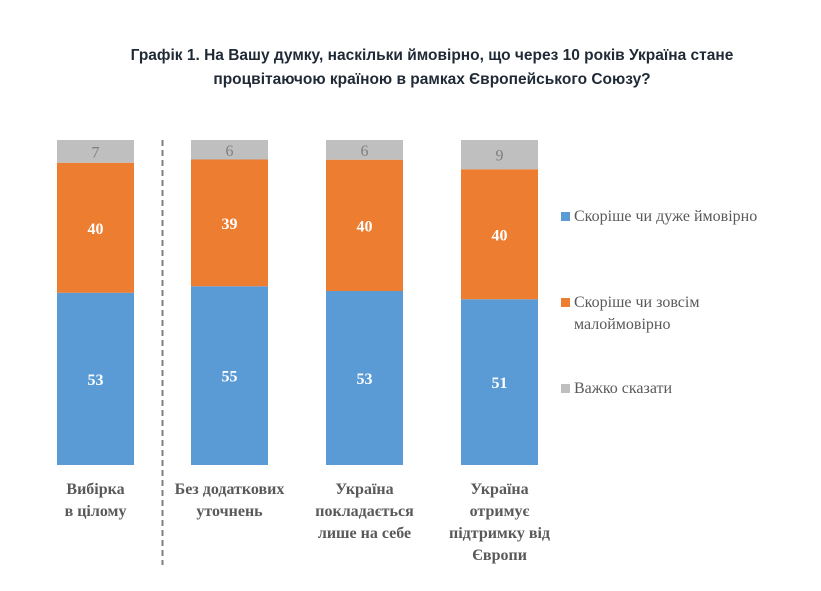  Describe the element at coordinates (499, 533) in the screenshot. I see `category-label: підтримку від` at that location.